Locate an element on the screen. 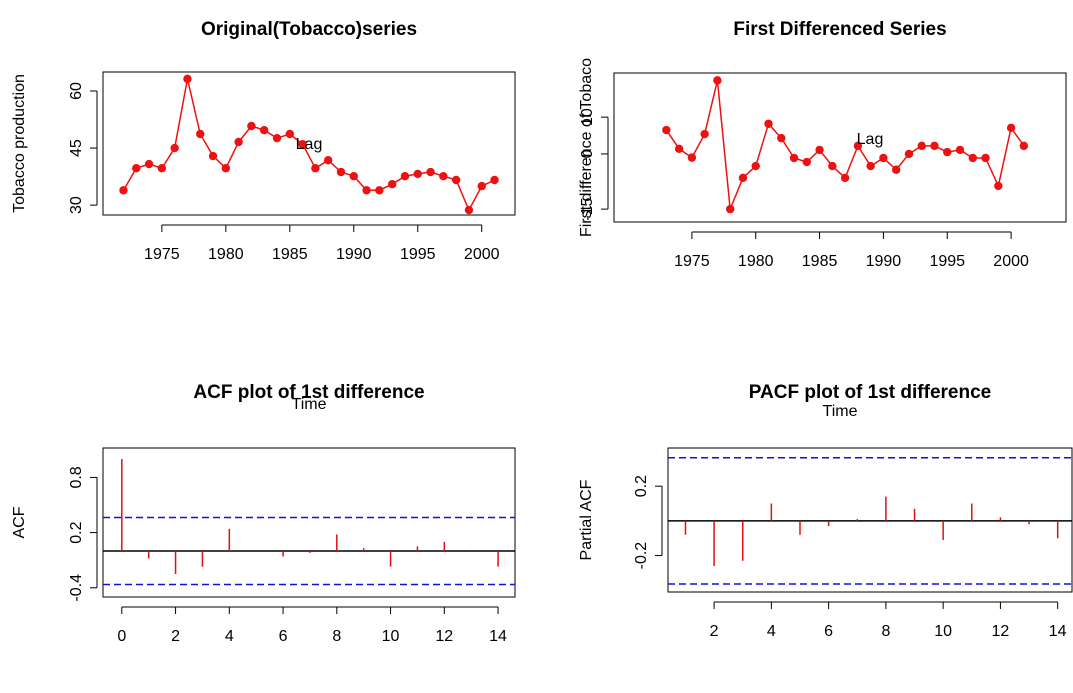 The width and height of the screenshot is (1073, 693). x-tick-label: 2000 is located at coordinates (1011, 261).